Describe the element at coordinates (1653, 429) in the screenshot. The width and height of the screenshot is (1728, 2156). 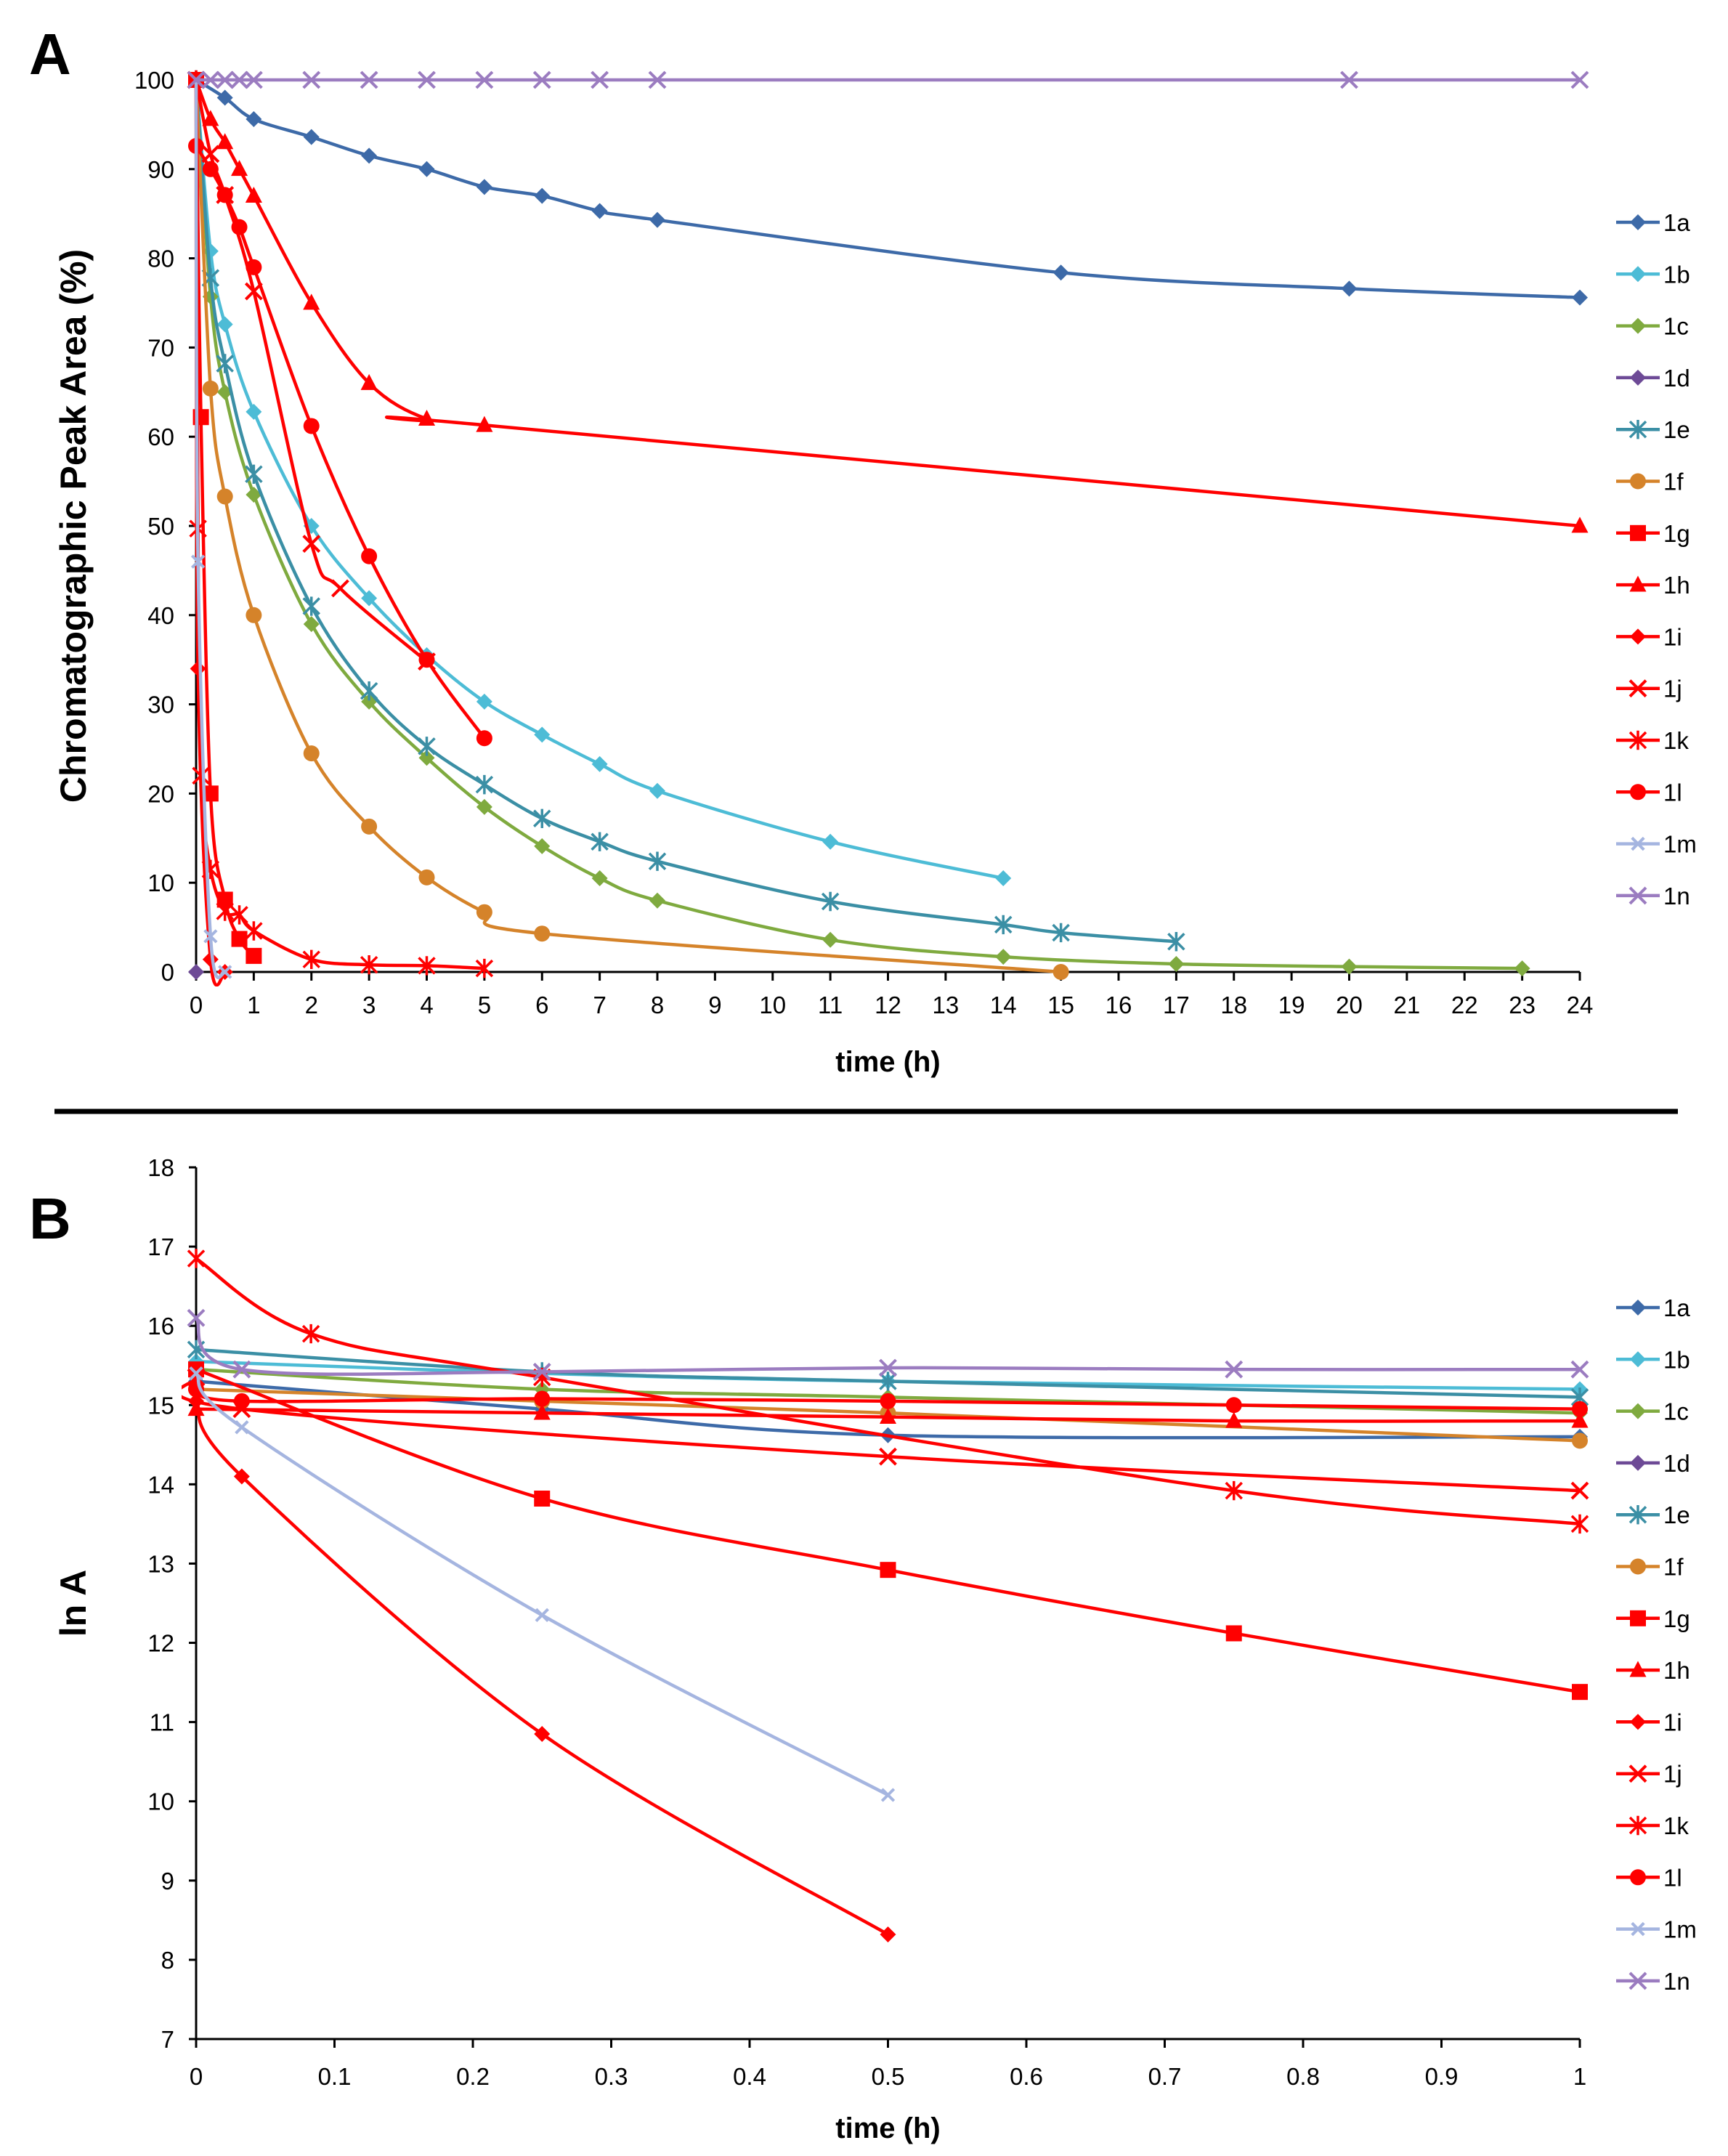
I see `legend-item-1e: 1e` at that location.